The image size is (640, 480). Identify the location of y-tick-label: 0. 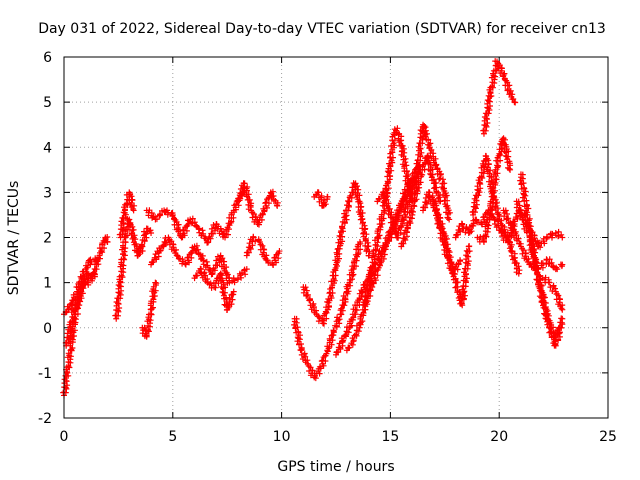
(47, 329).